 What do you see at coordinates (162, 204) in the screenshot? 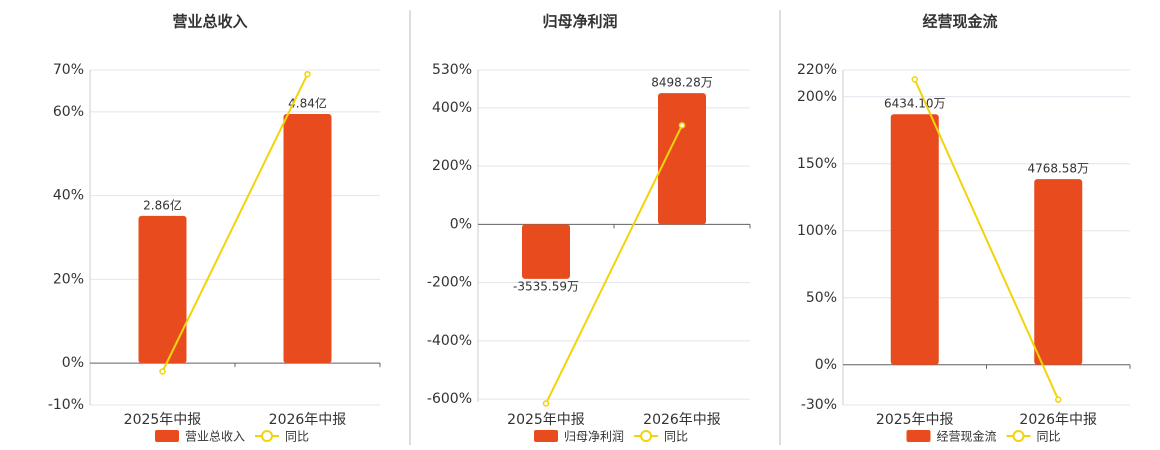
I see `value-label: 2.86亿` at bounding box center [162, 204].